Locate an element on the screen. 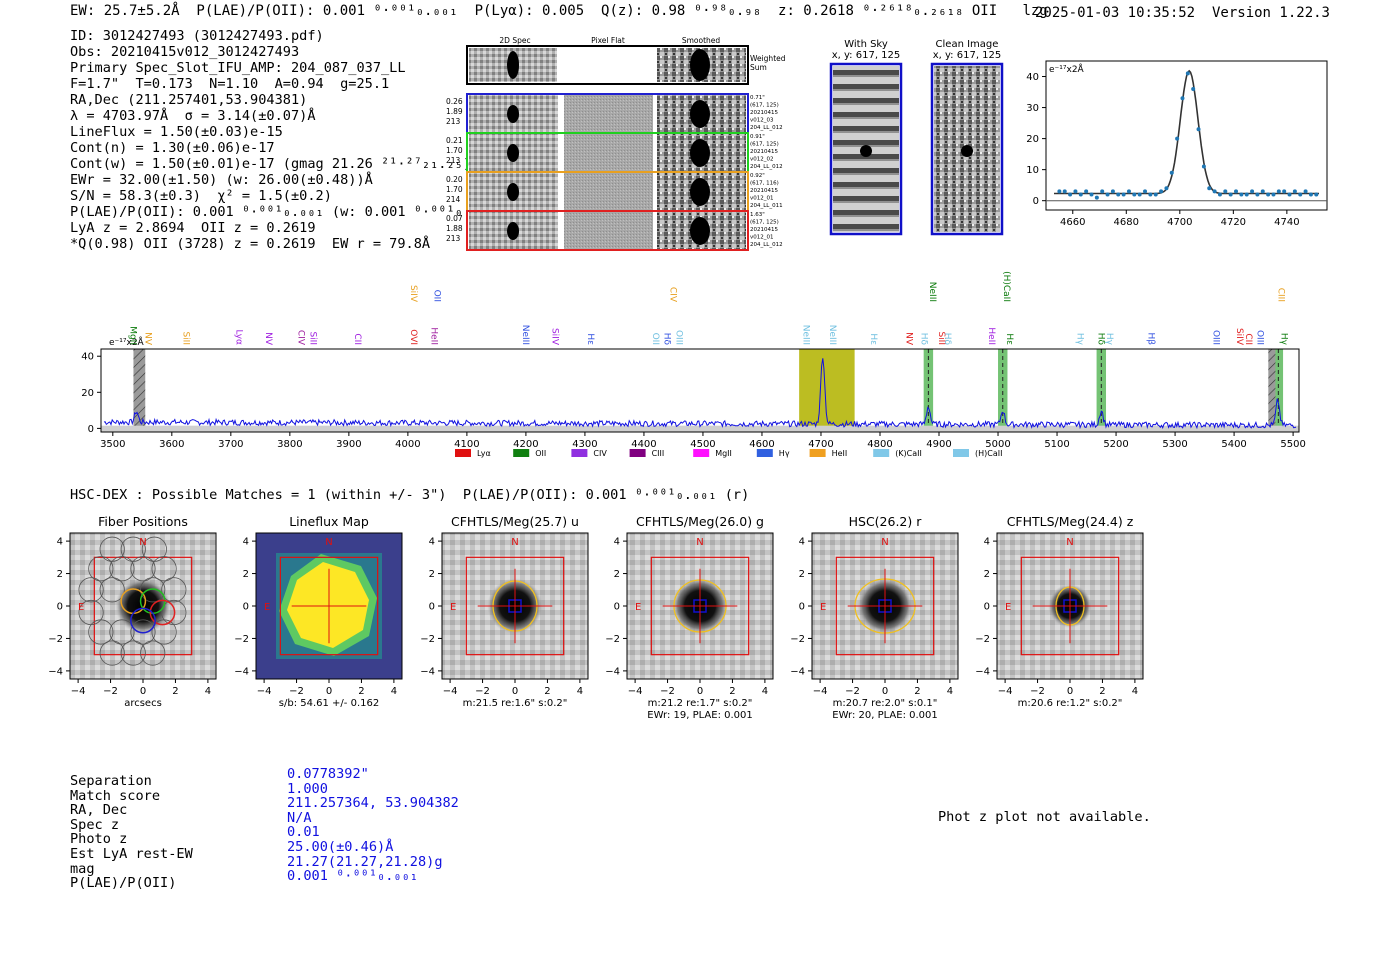 The image size is (1400, 953). summary-label: RA, Dec is located at coordinates (99, 810).